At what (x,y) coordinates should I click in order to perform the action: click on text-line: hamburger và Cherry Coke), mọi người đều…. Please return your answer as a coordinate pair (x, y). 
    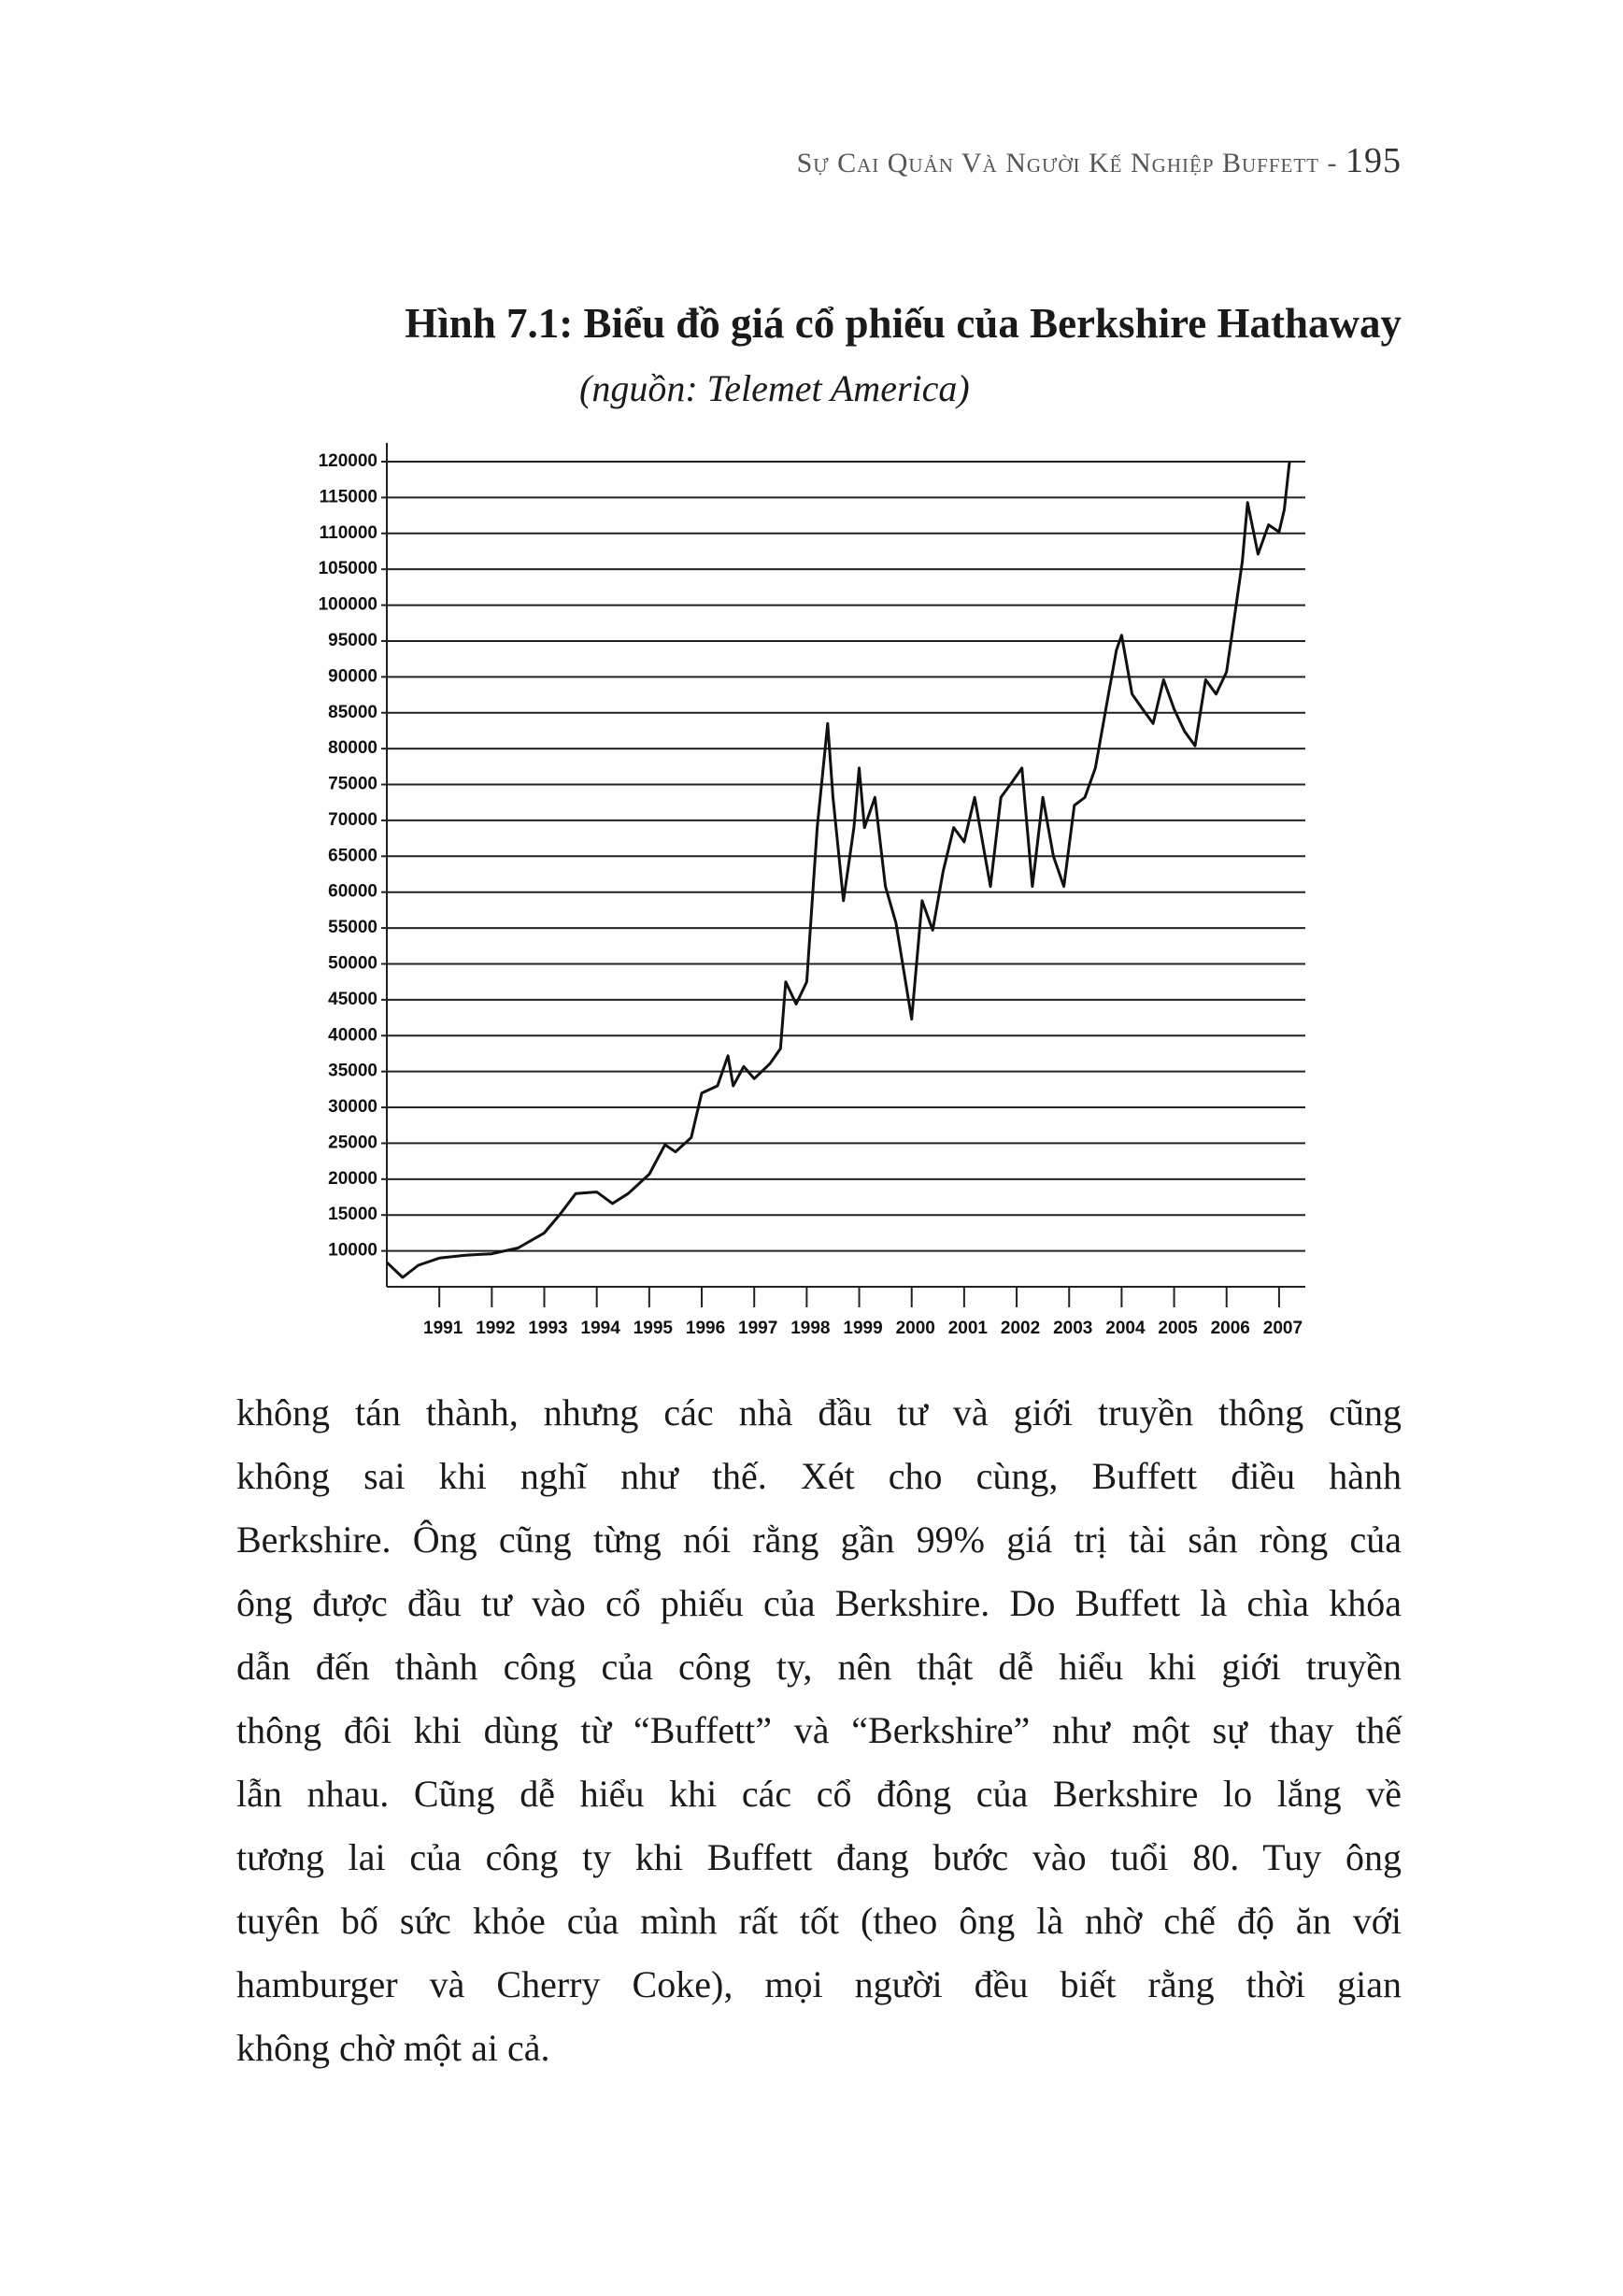
    Looking at the image, I should click on (819, 1984).